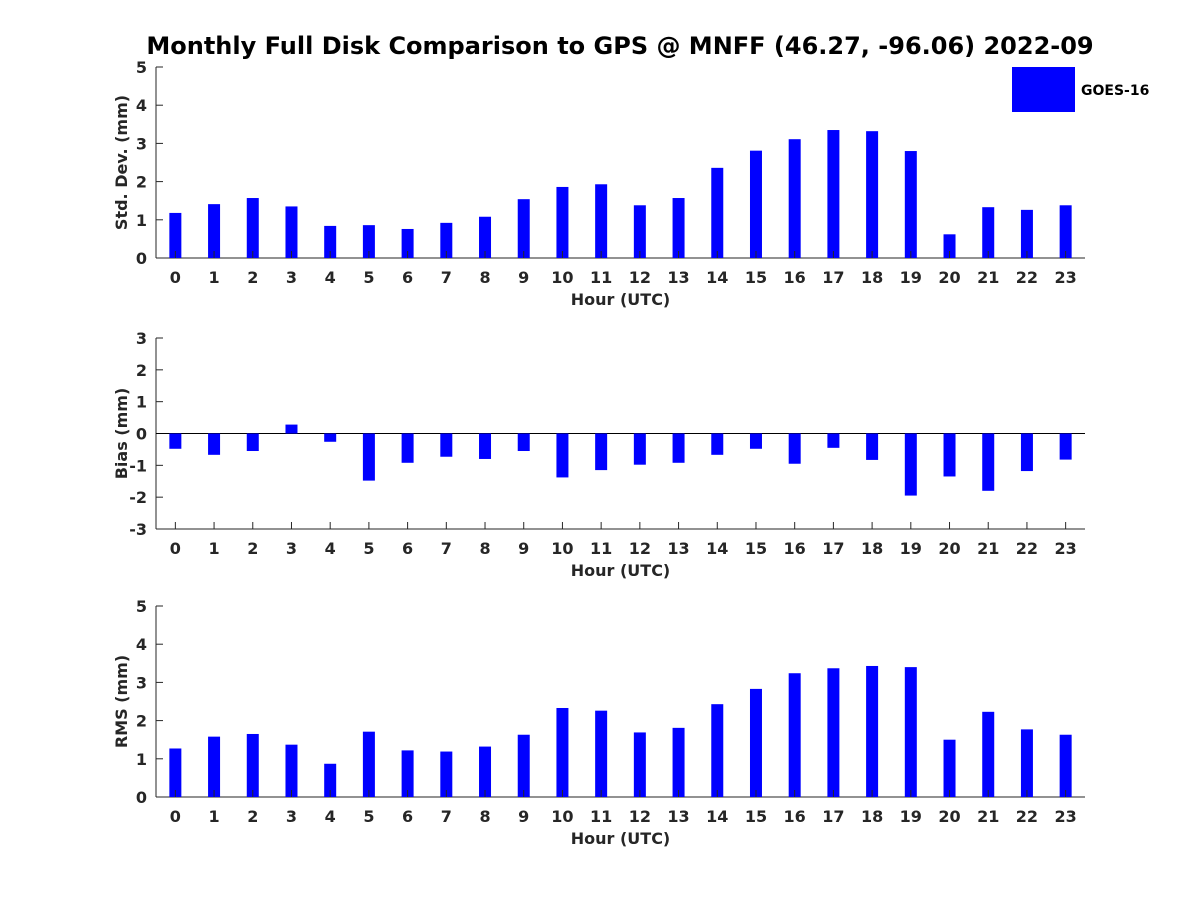 Image resolution: width=1200 pixels, height=900 pixels. I want to click on rms-x-tick-label: 6, so click(407, 816).